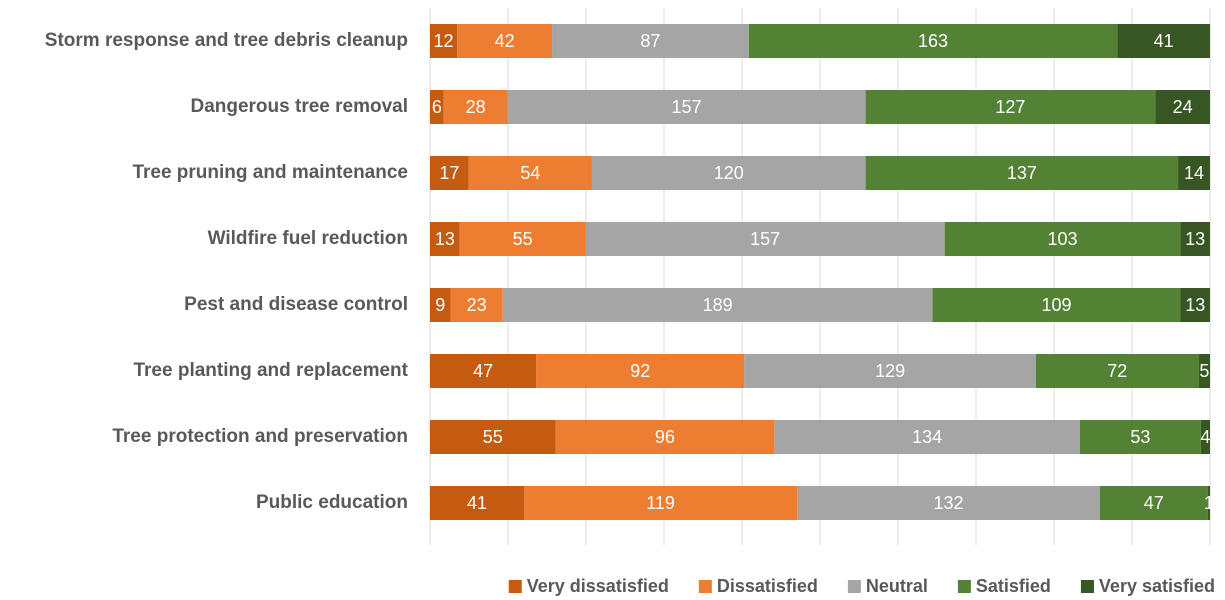  I want to click on value-label: 42, so click(505, 41).